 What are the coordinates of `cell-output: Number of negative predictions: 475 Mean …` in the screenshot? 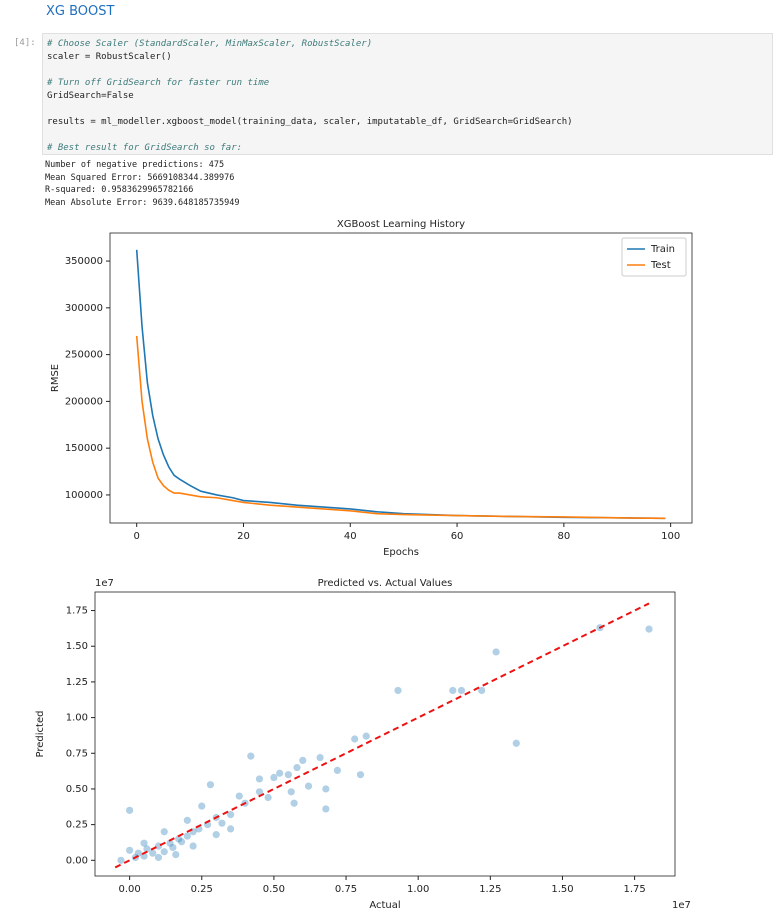 It's located at (142, 184).